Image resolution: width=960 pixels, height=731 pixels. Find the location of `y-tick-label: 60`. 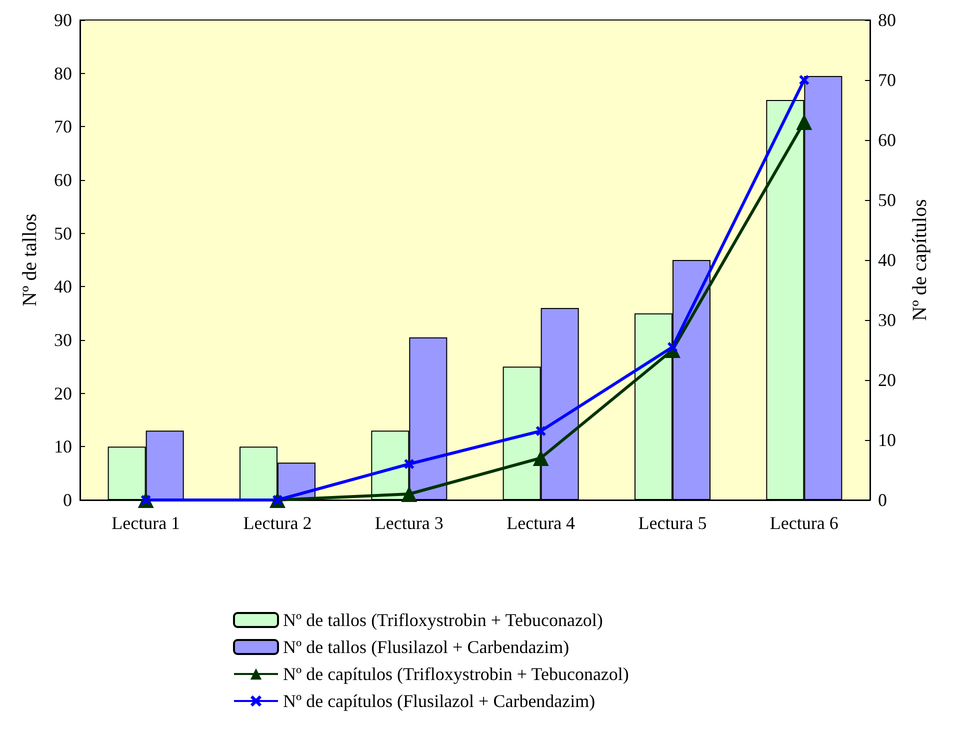

y-tick-label: 60 is located at coordinates (63, 180).